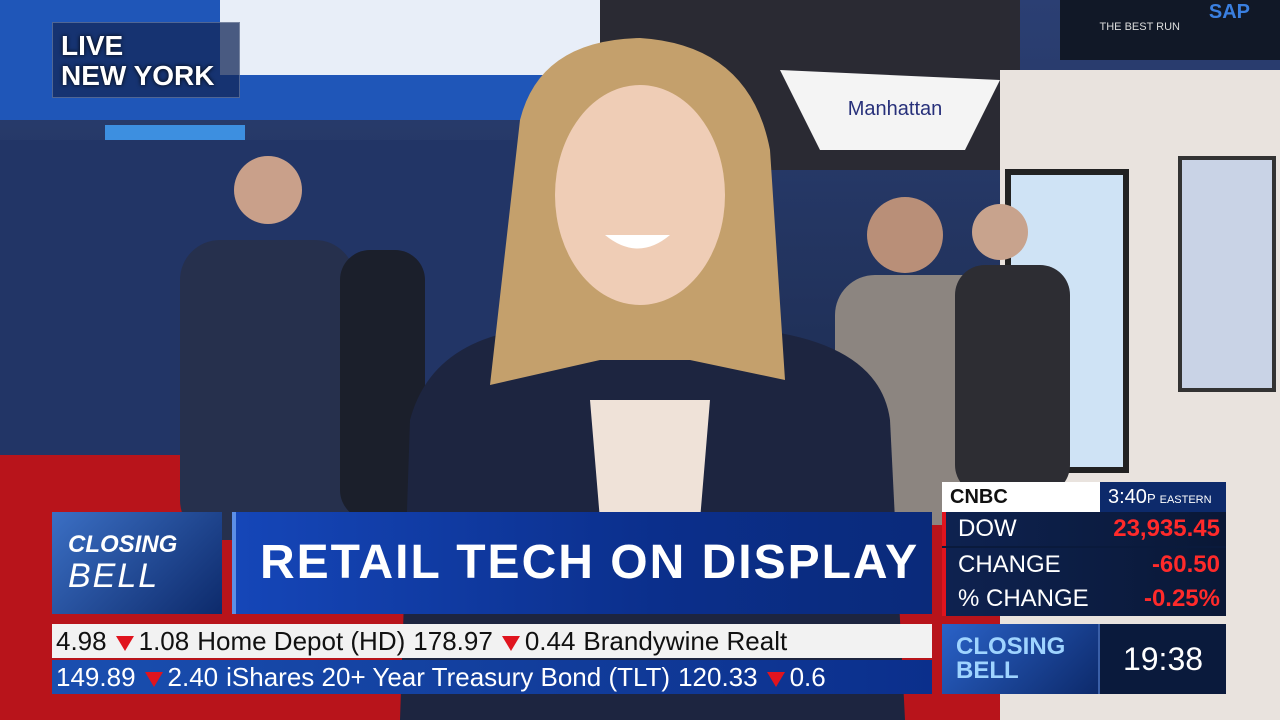 The width and height of the screenshot is (1280, 720). I want to click on market-row: DOW 23,935.45, so click(1084, 529).